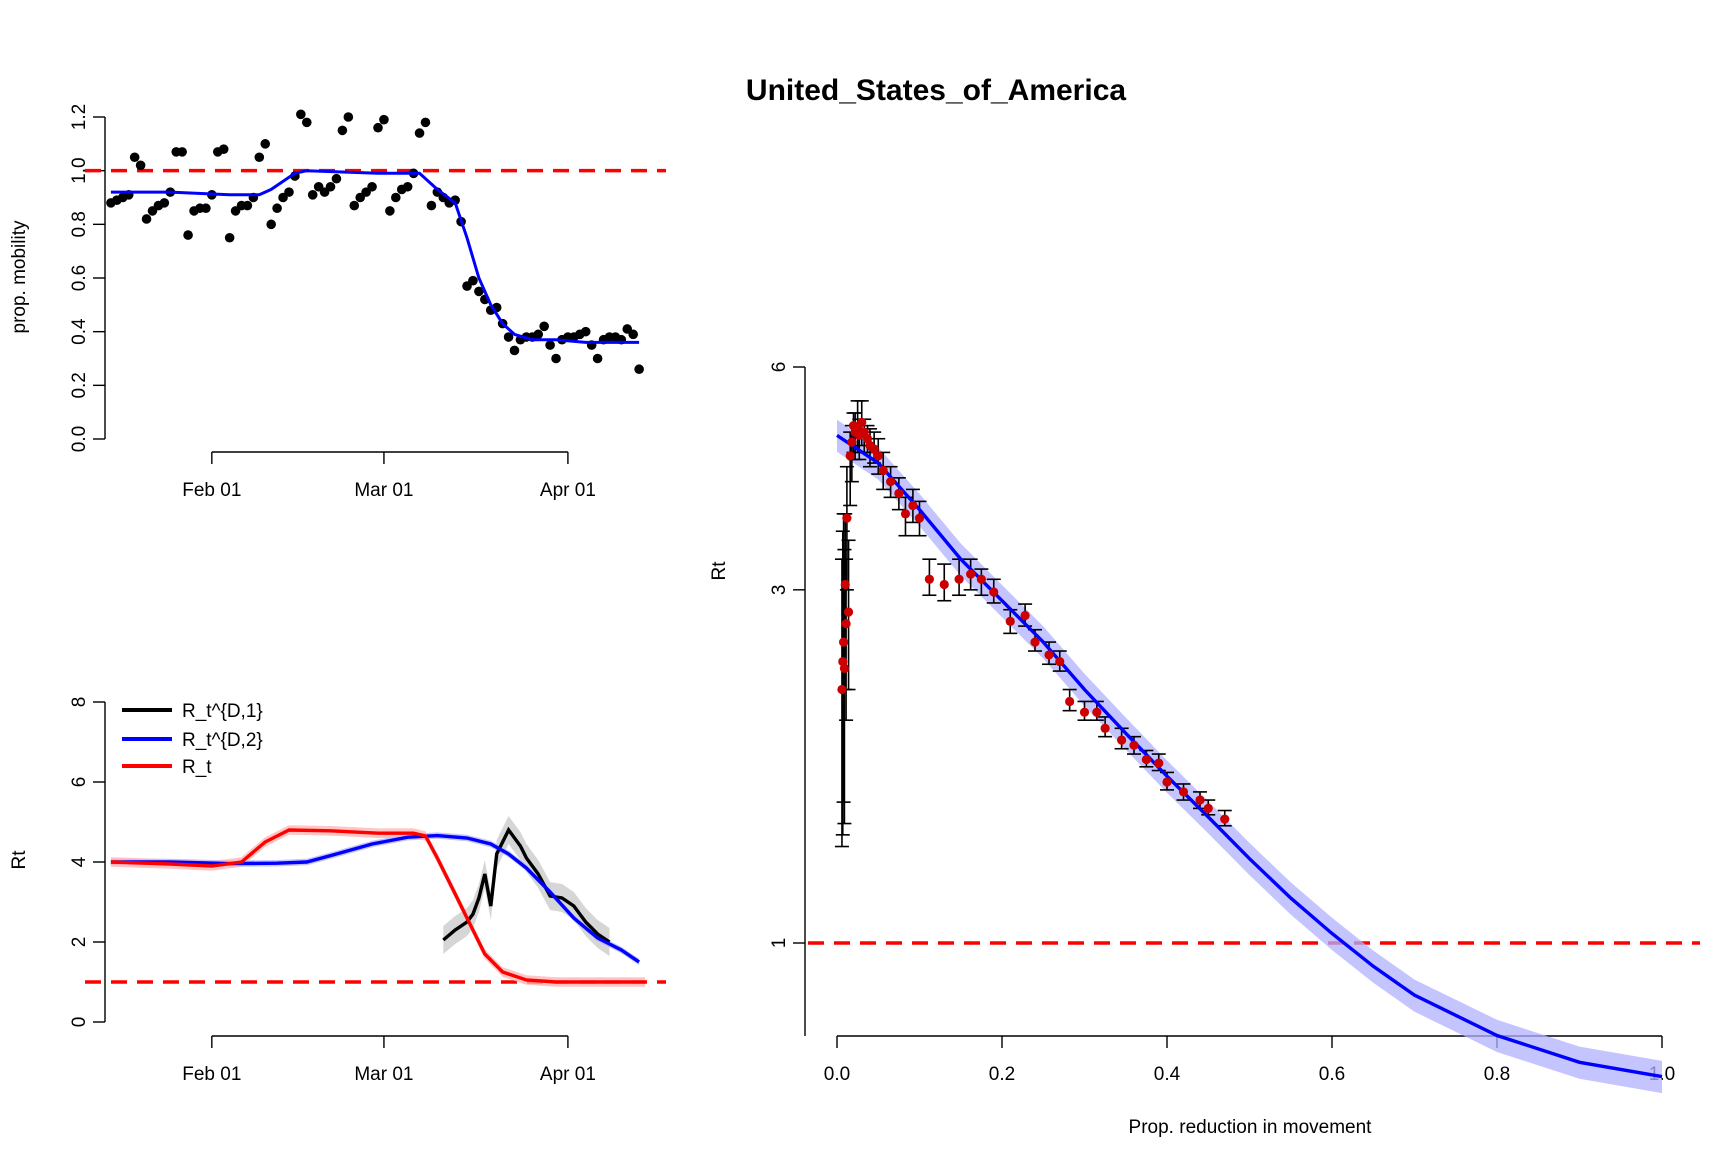  I want to click on rt-time-y-axis: 0 2 4 6 8, so click(87, 862).